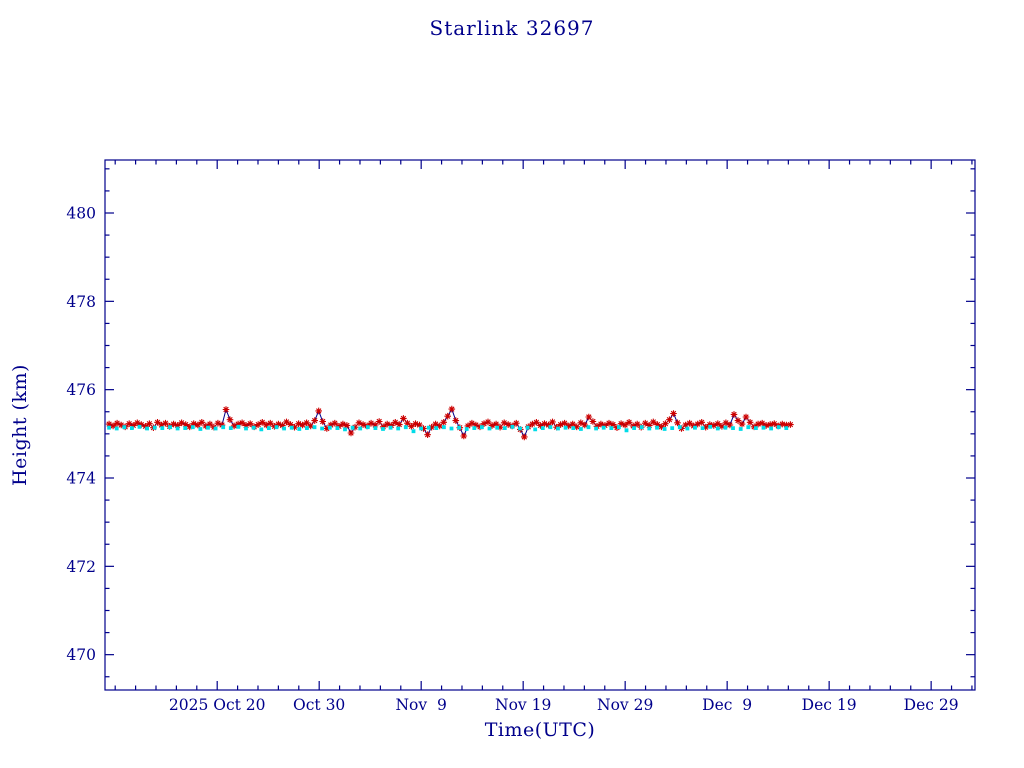 Image resolution: width=1024 pixels, height=768 pixels. Describe the element at coordinates (625, 705) in the screenshot. I see `x-tick-label: Nov 29` at that location.